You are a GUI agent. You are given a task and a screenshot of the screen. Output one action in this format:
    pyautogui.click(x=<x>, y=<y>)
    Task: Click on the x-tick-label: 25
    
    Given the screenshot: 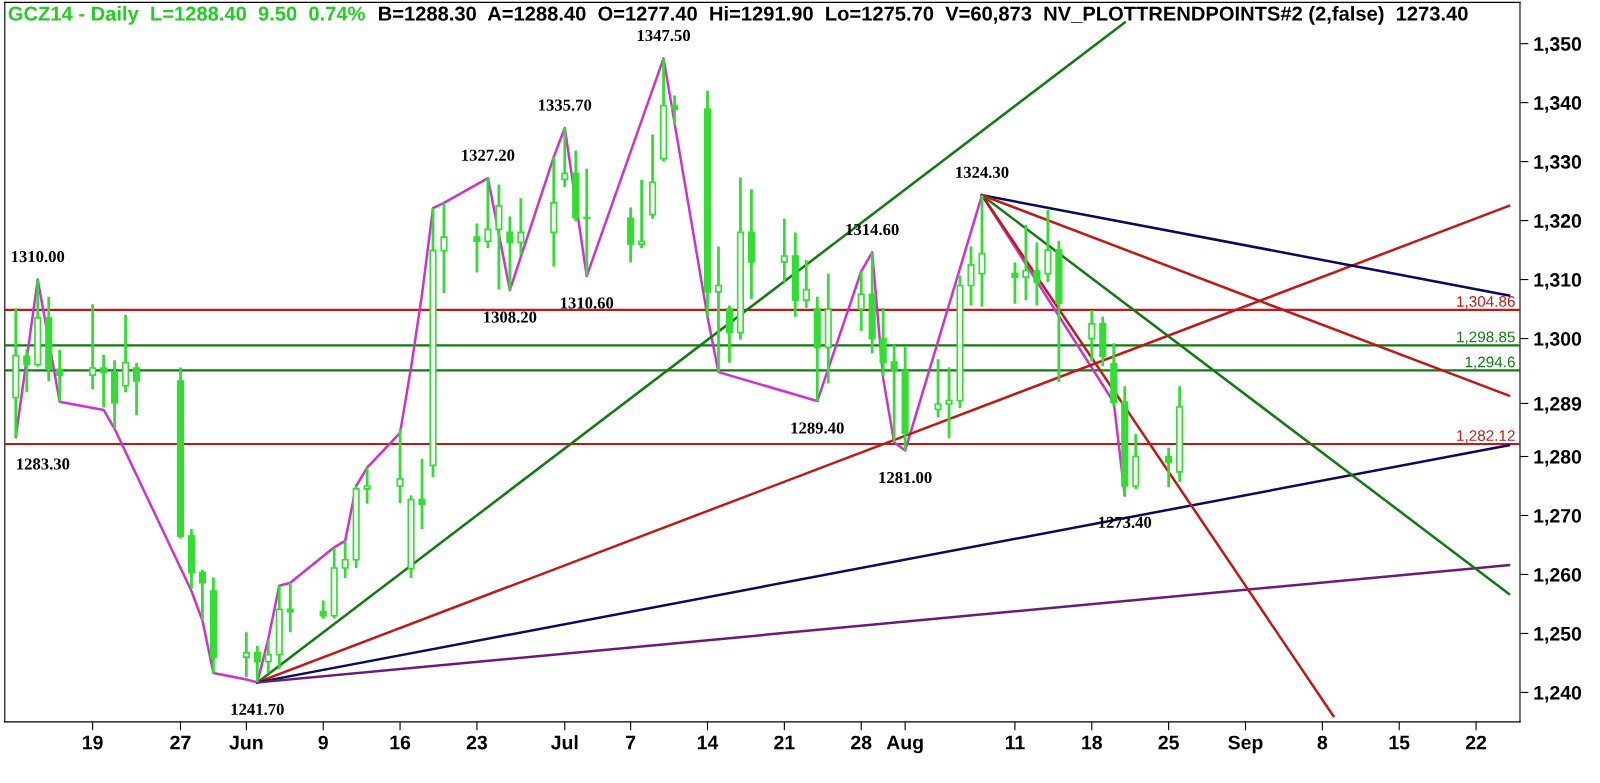 What is the action you would take?
    pyautogui.click(x=1168, y=742)
    